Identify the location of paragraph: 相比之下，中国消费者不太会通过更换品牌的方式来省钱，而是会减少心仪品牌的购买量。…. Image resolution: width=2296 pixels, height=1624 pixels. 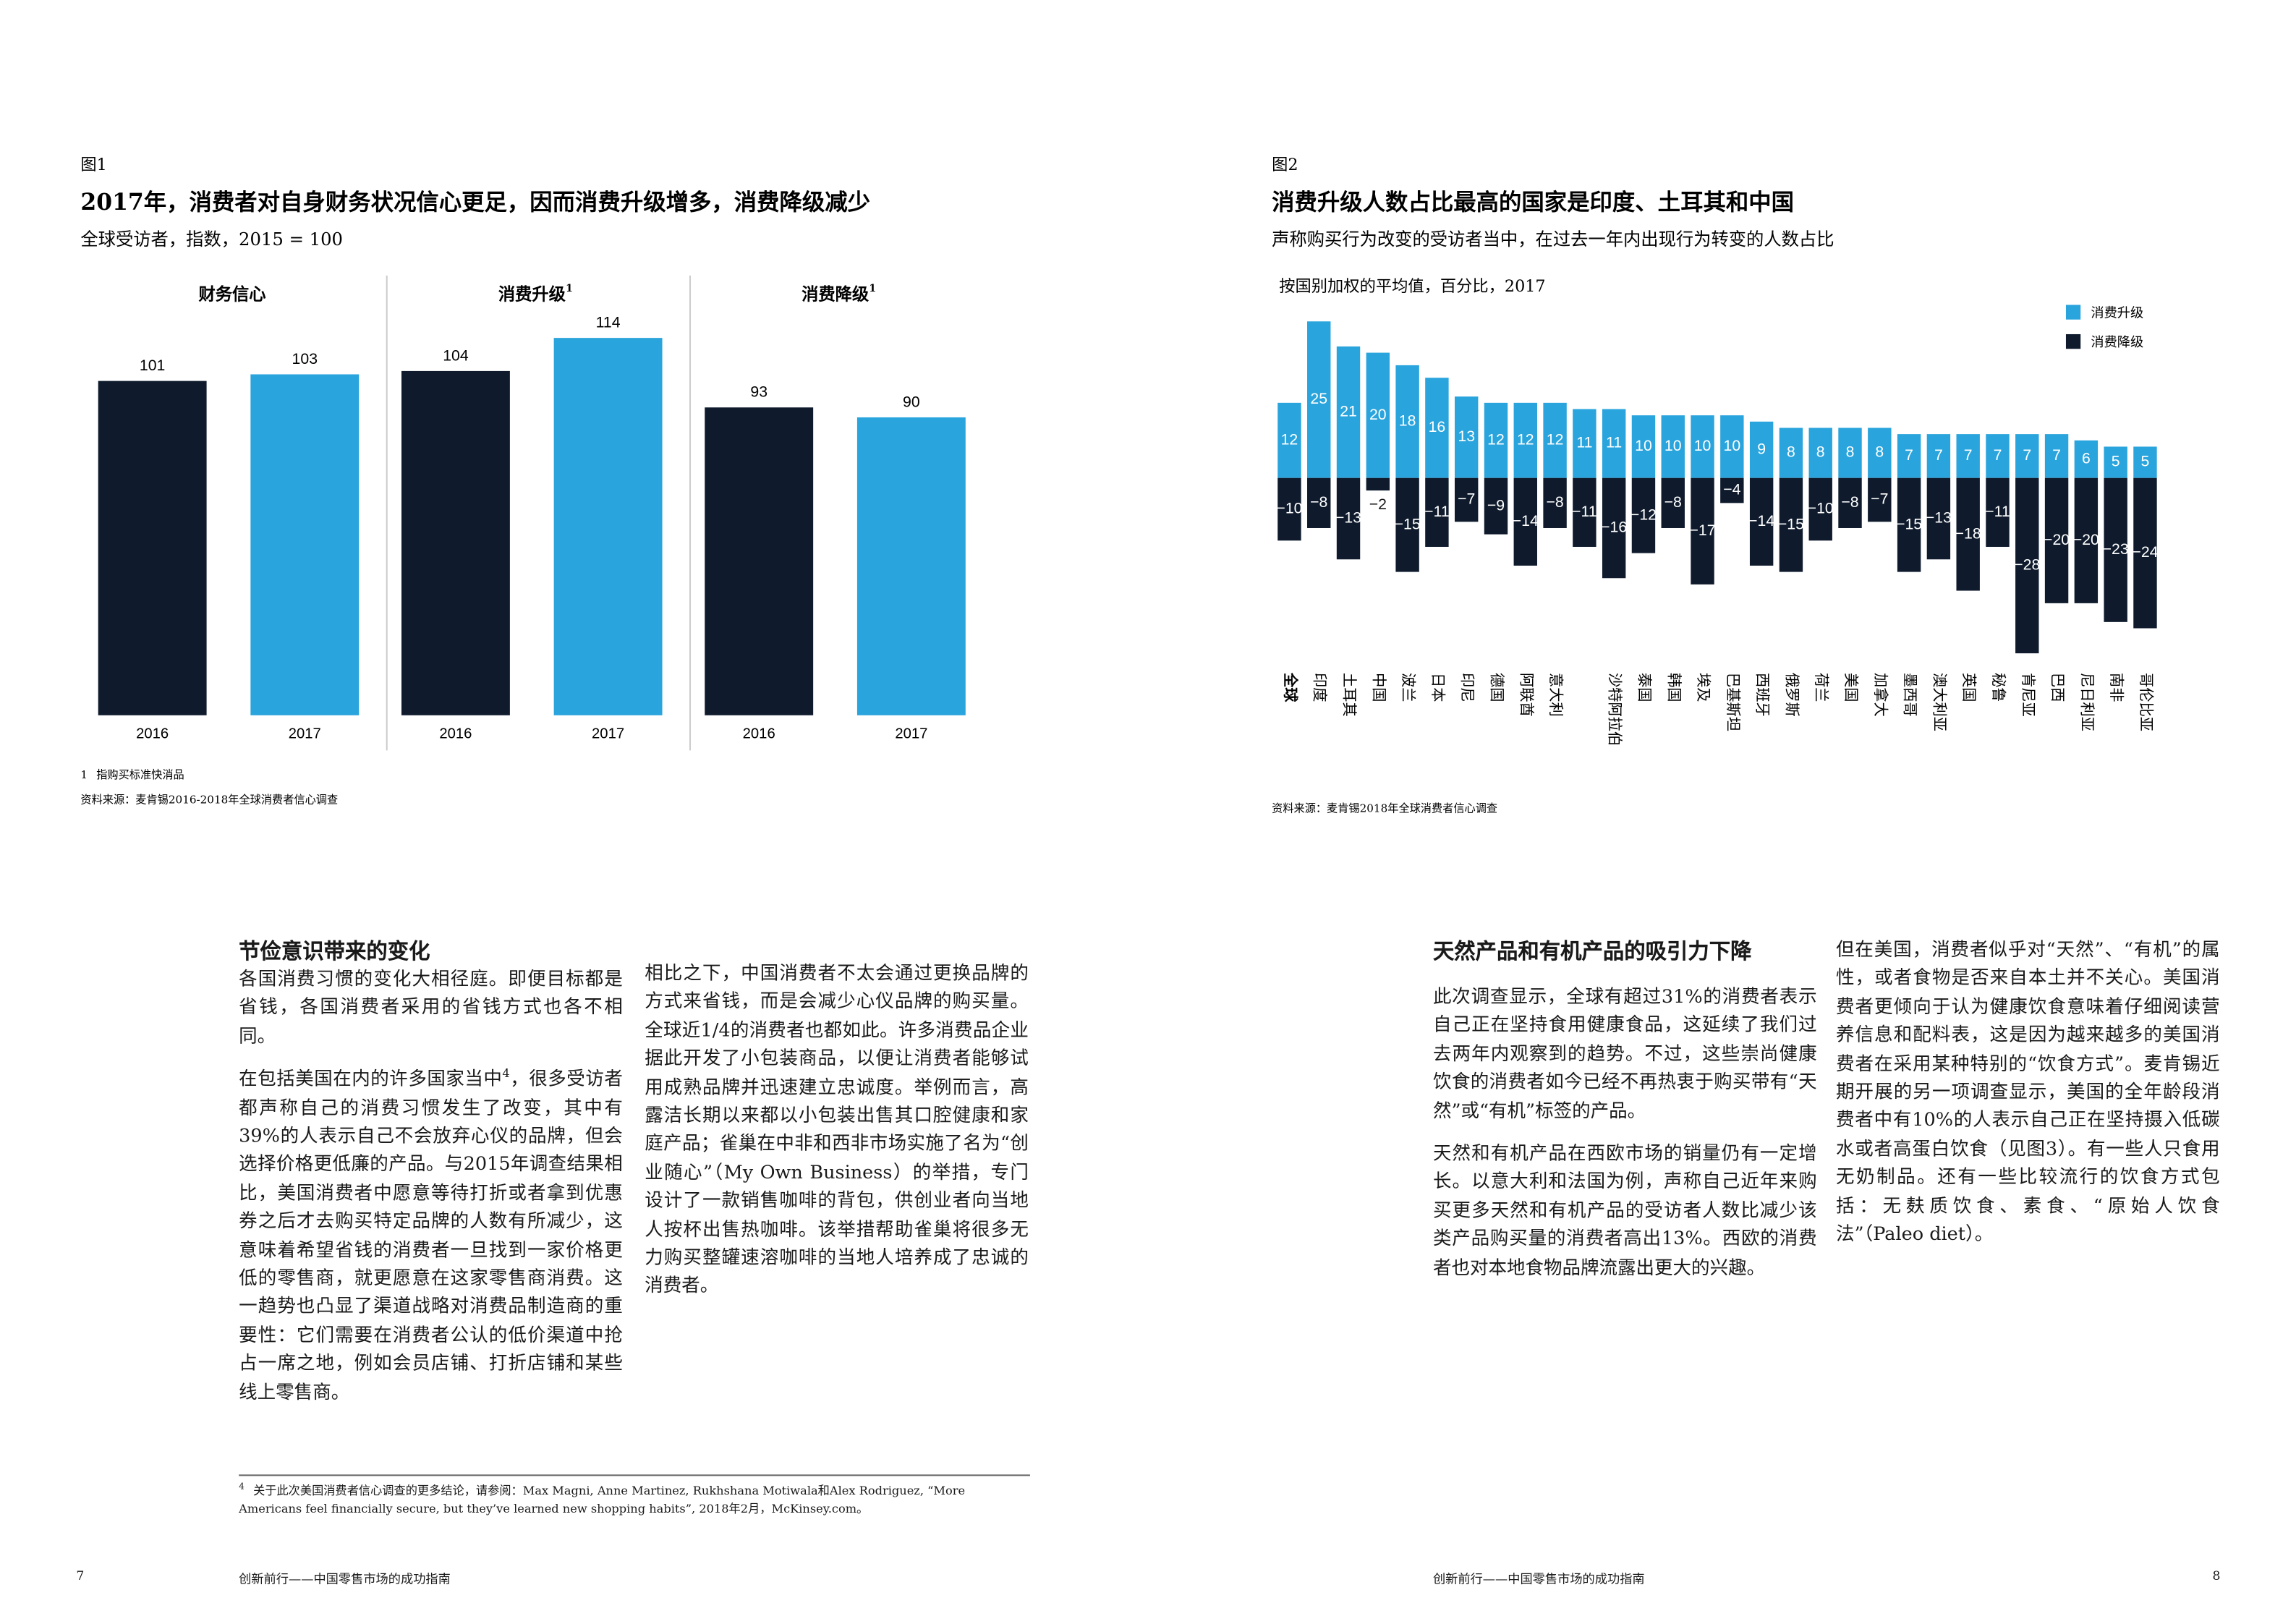
(837, 1129).